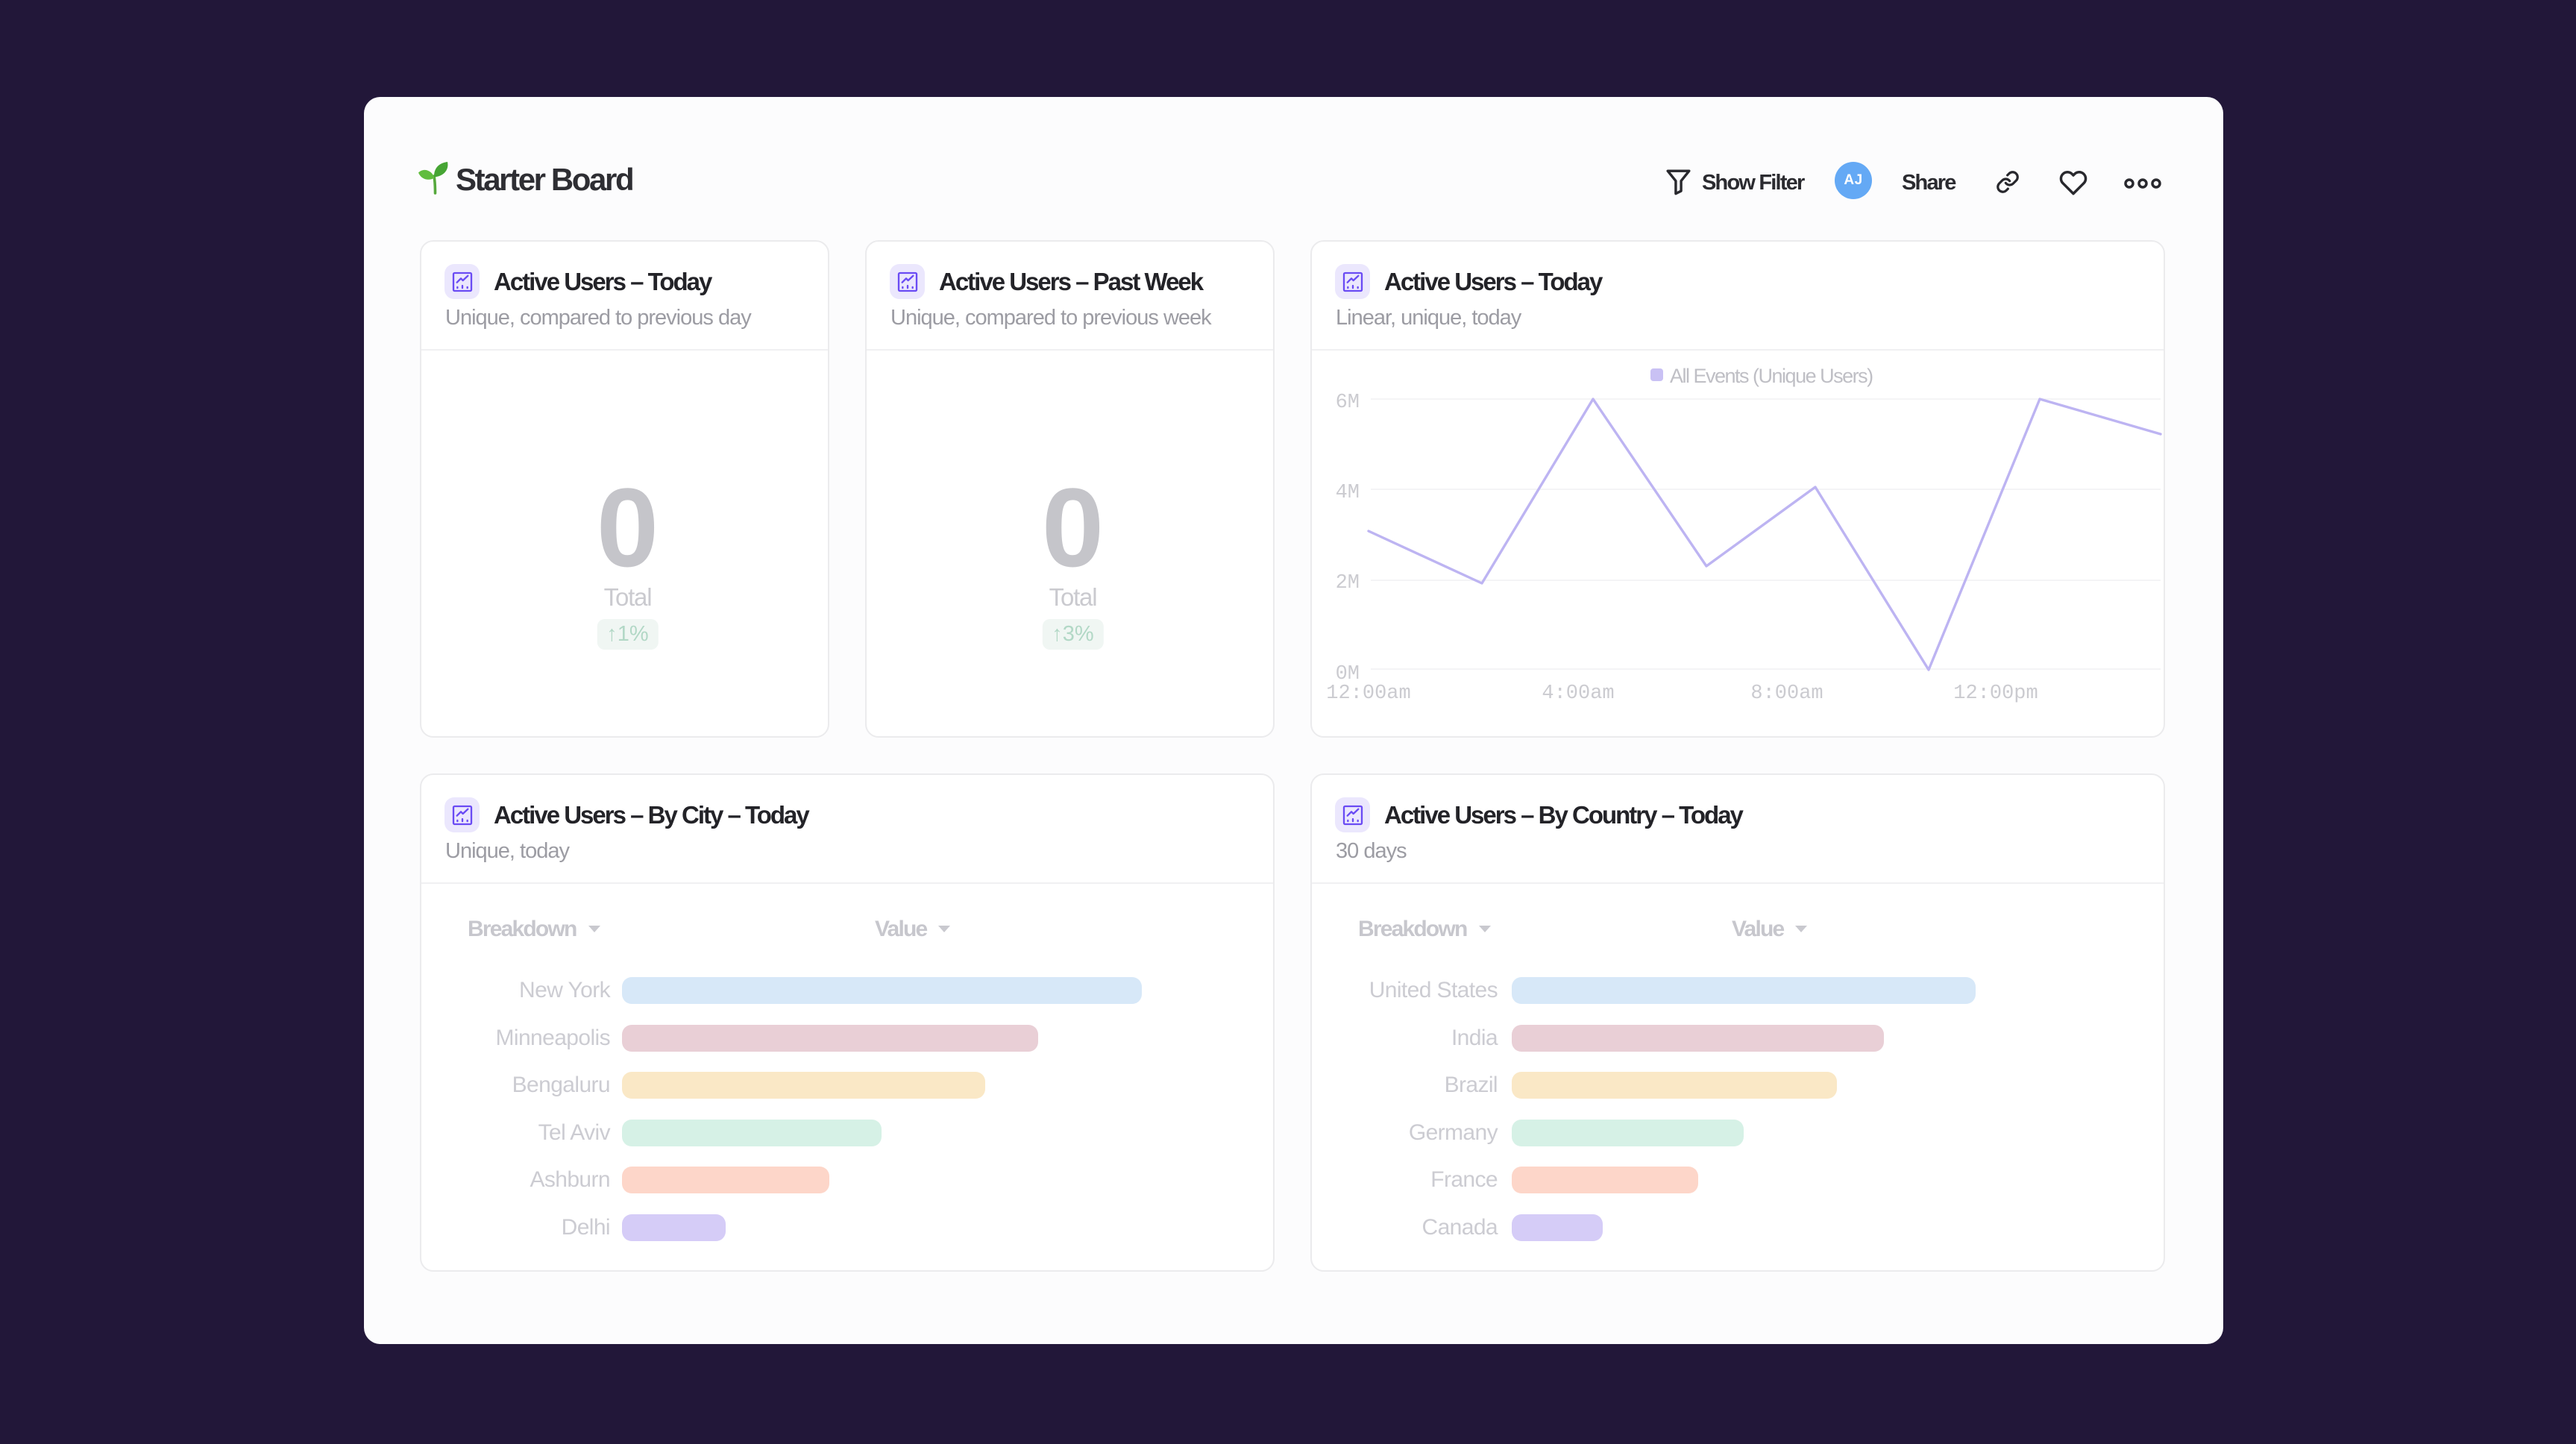 The image size is (2576, 1444). What do you see at coordinates (1348, 493) in the screenshot?
I see `svg-text: 4M` at bounding box center [1348, 493].